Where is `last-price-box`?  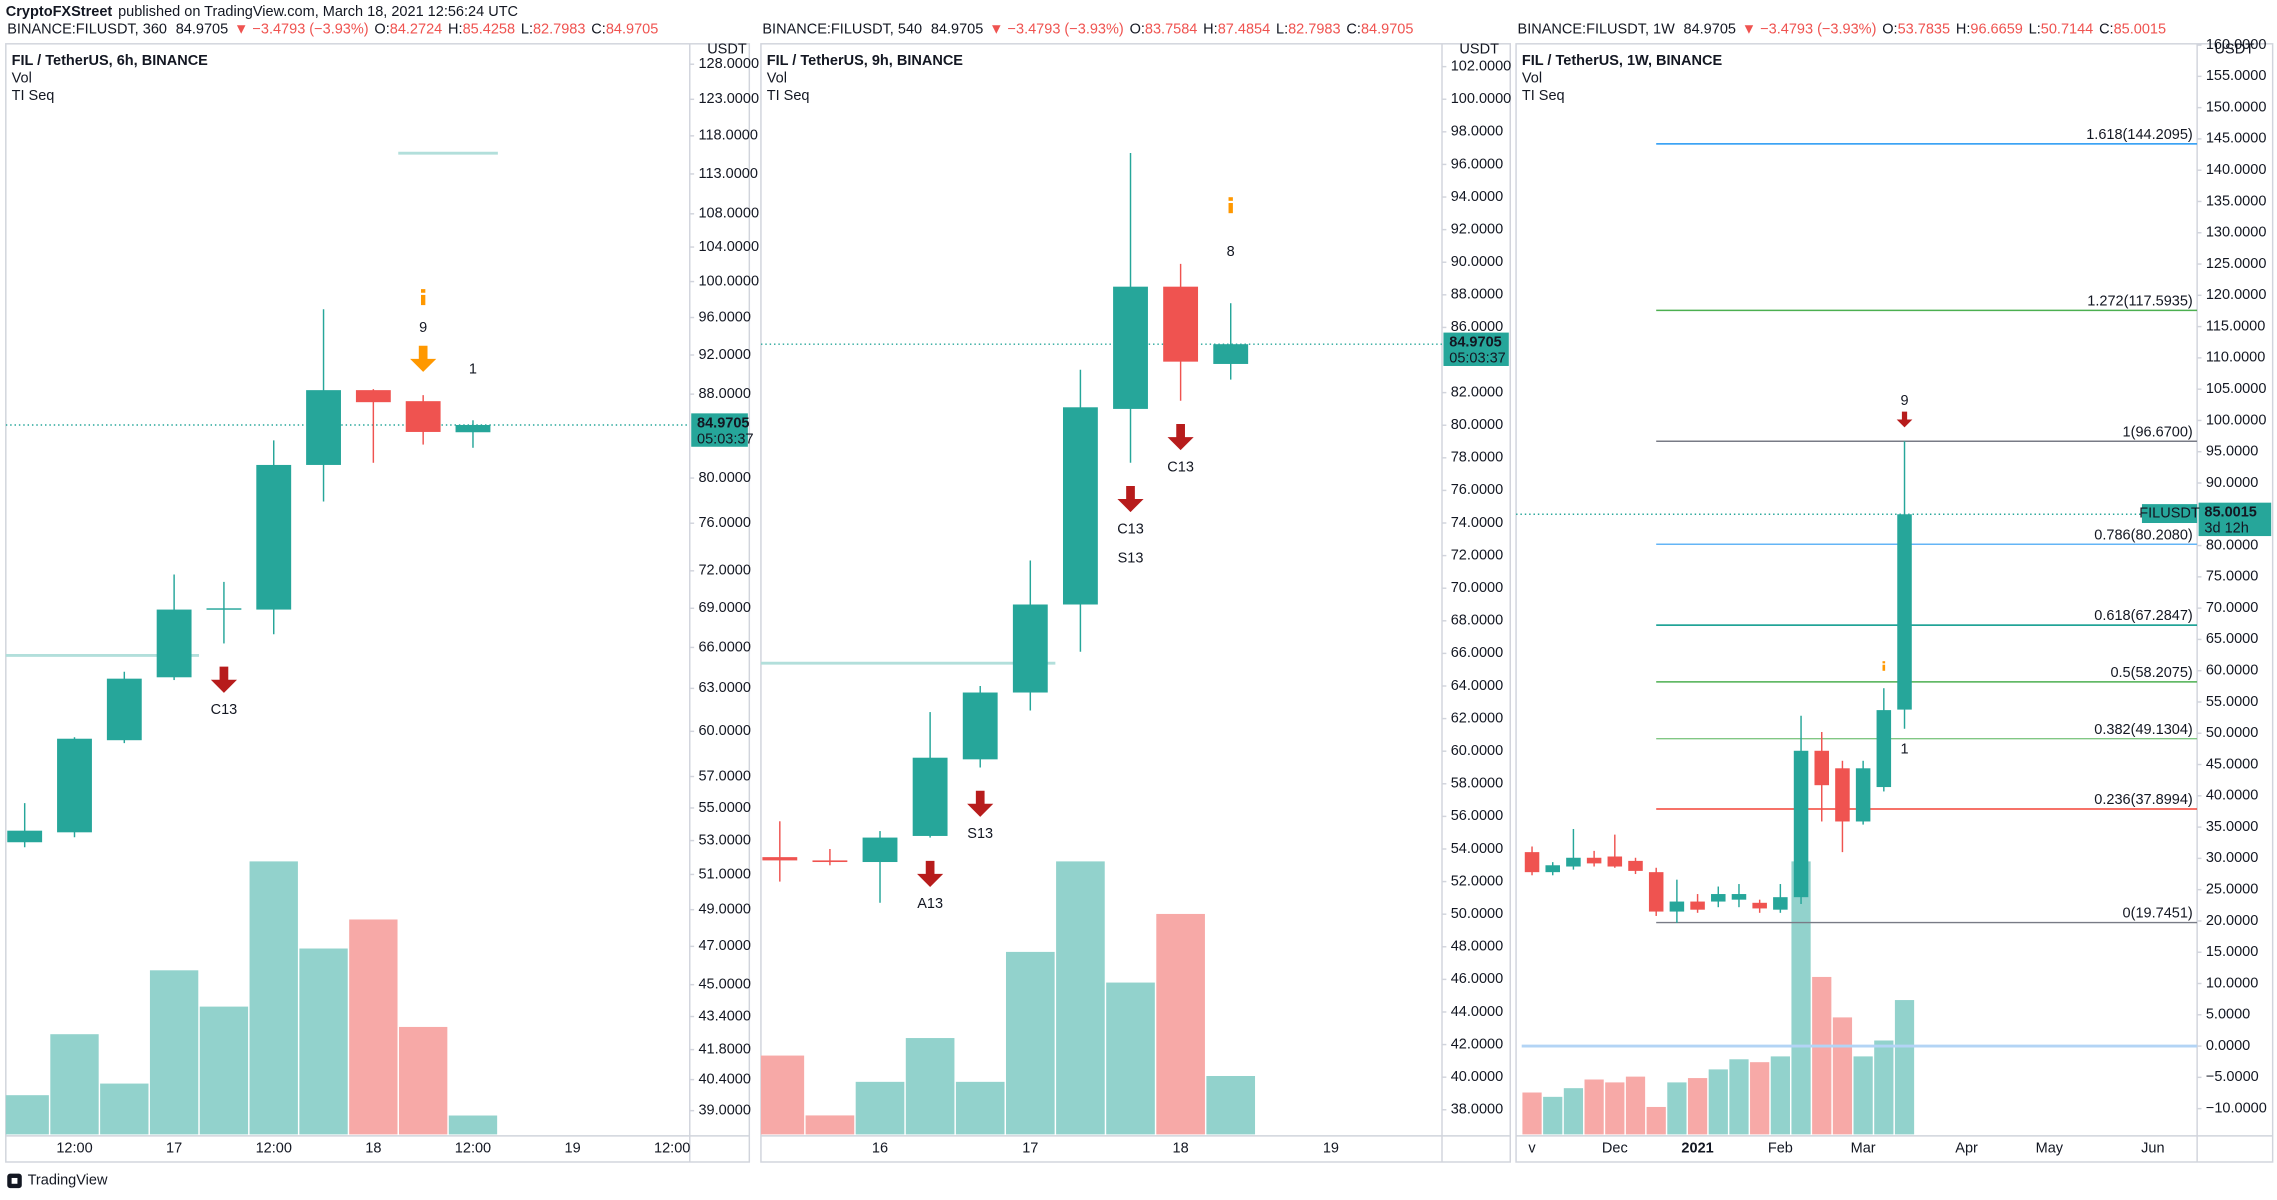
last-price-box is located at coordinates (2235, 519).